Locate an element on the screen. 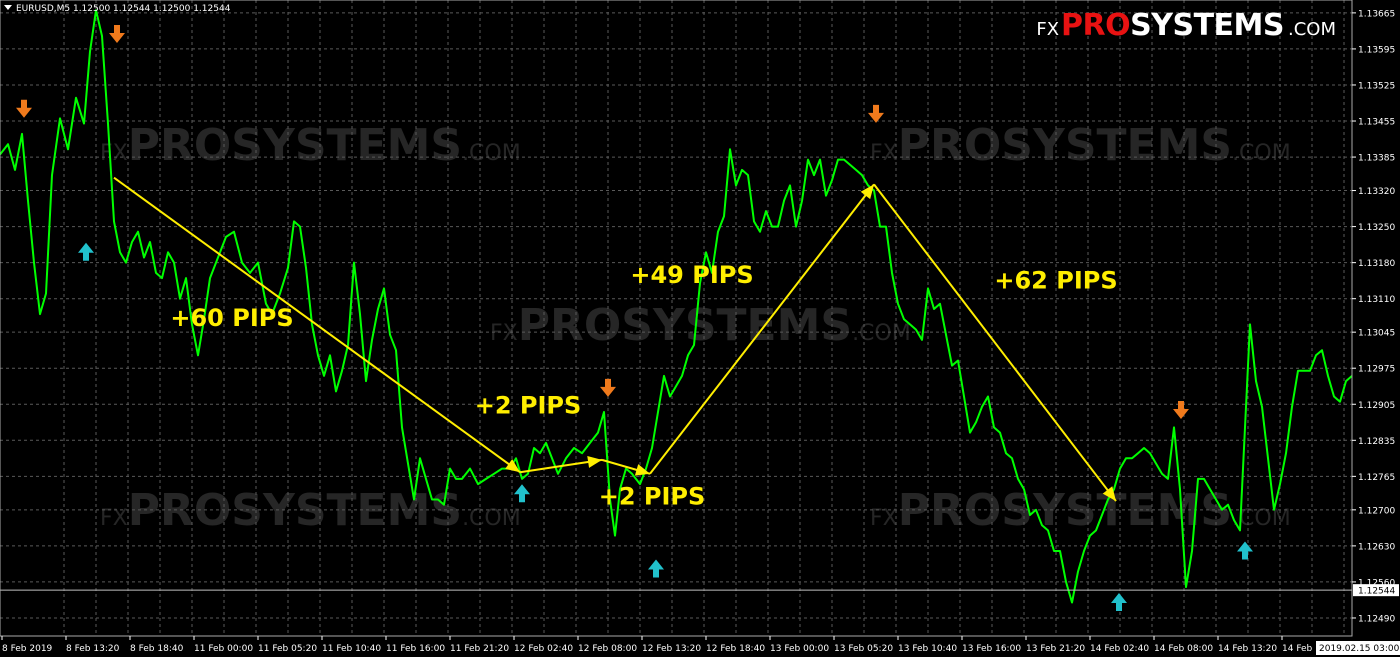 Image resolution: width=1400 pixels, height=657 pixels. x-tick-label: 11 Feb 21:20 is located at coordinates (479, 649).